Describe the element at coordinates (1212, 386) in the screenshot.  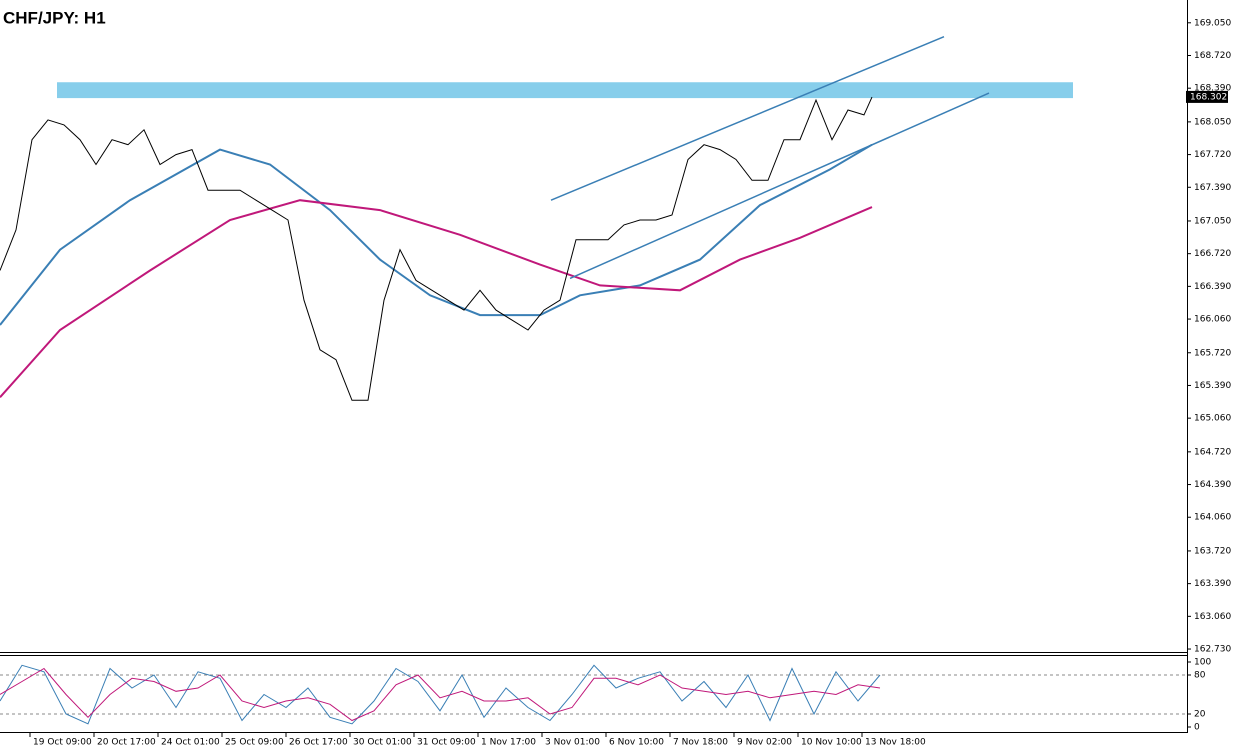
I see `y-tick-label: 165.390` at that location.